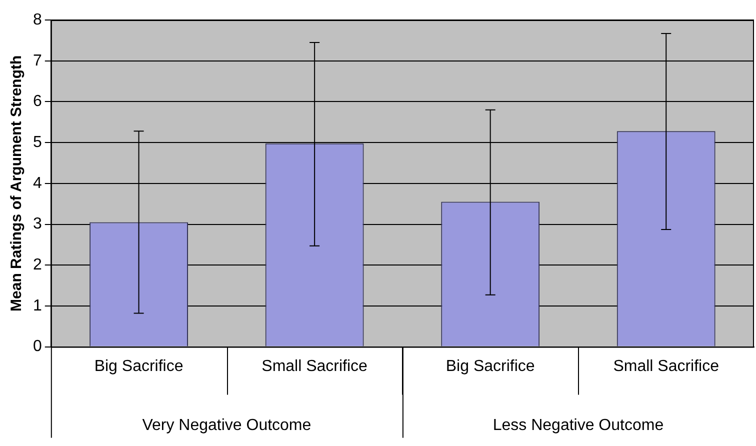  I want to click on y-tick-label: 2, so click(37, 265).